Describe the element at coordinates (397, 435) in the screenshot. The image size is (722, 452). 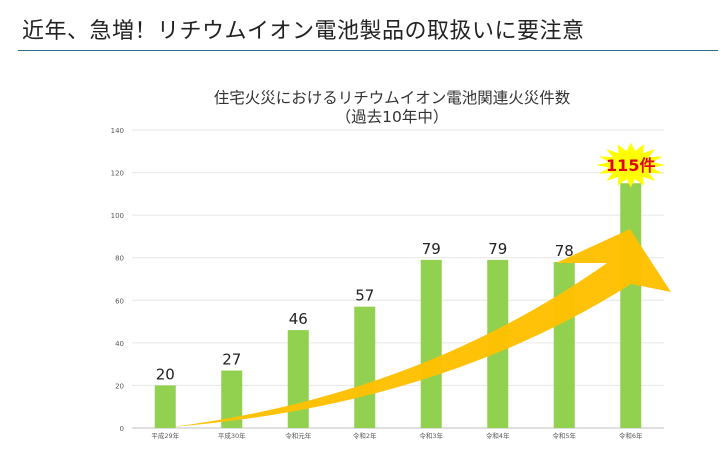
I see `x-axis: 平成29年 平成30年 令和元年 令和2年 令和3年 令和4年 令和5年 令和6年` at that location.